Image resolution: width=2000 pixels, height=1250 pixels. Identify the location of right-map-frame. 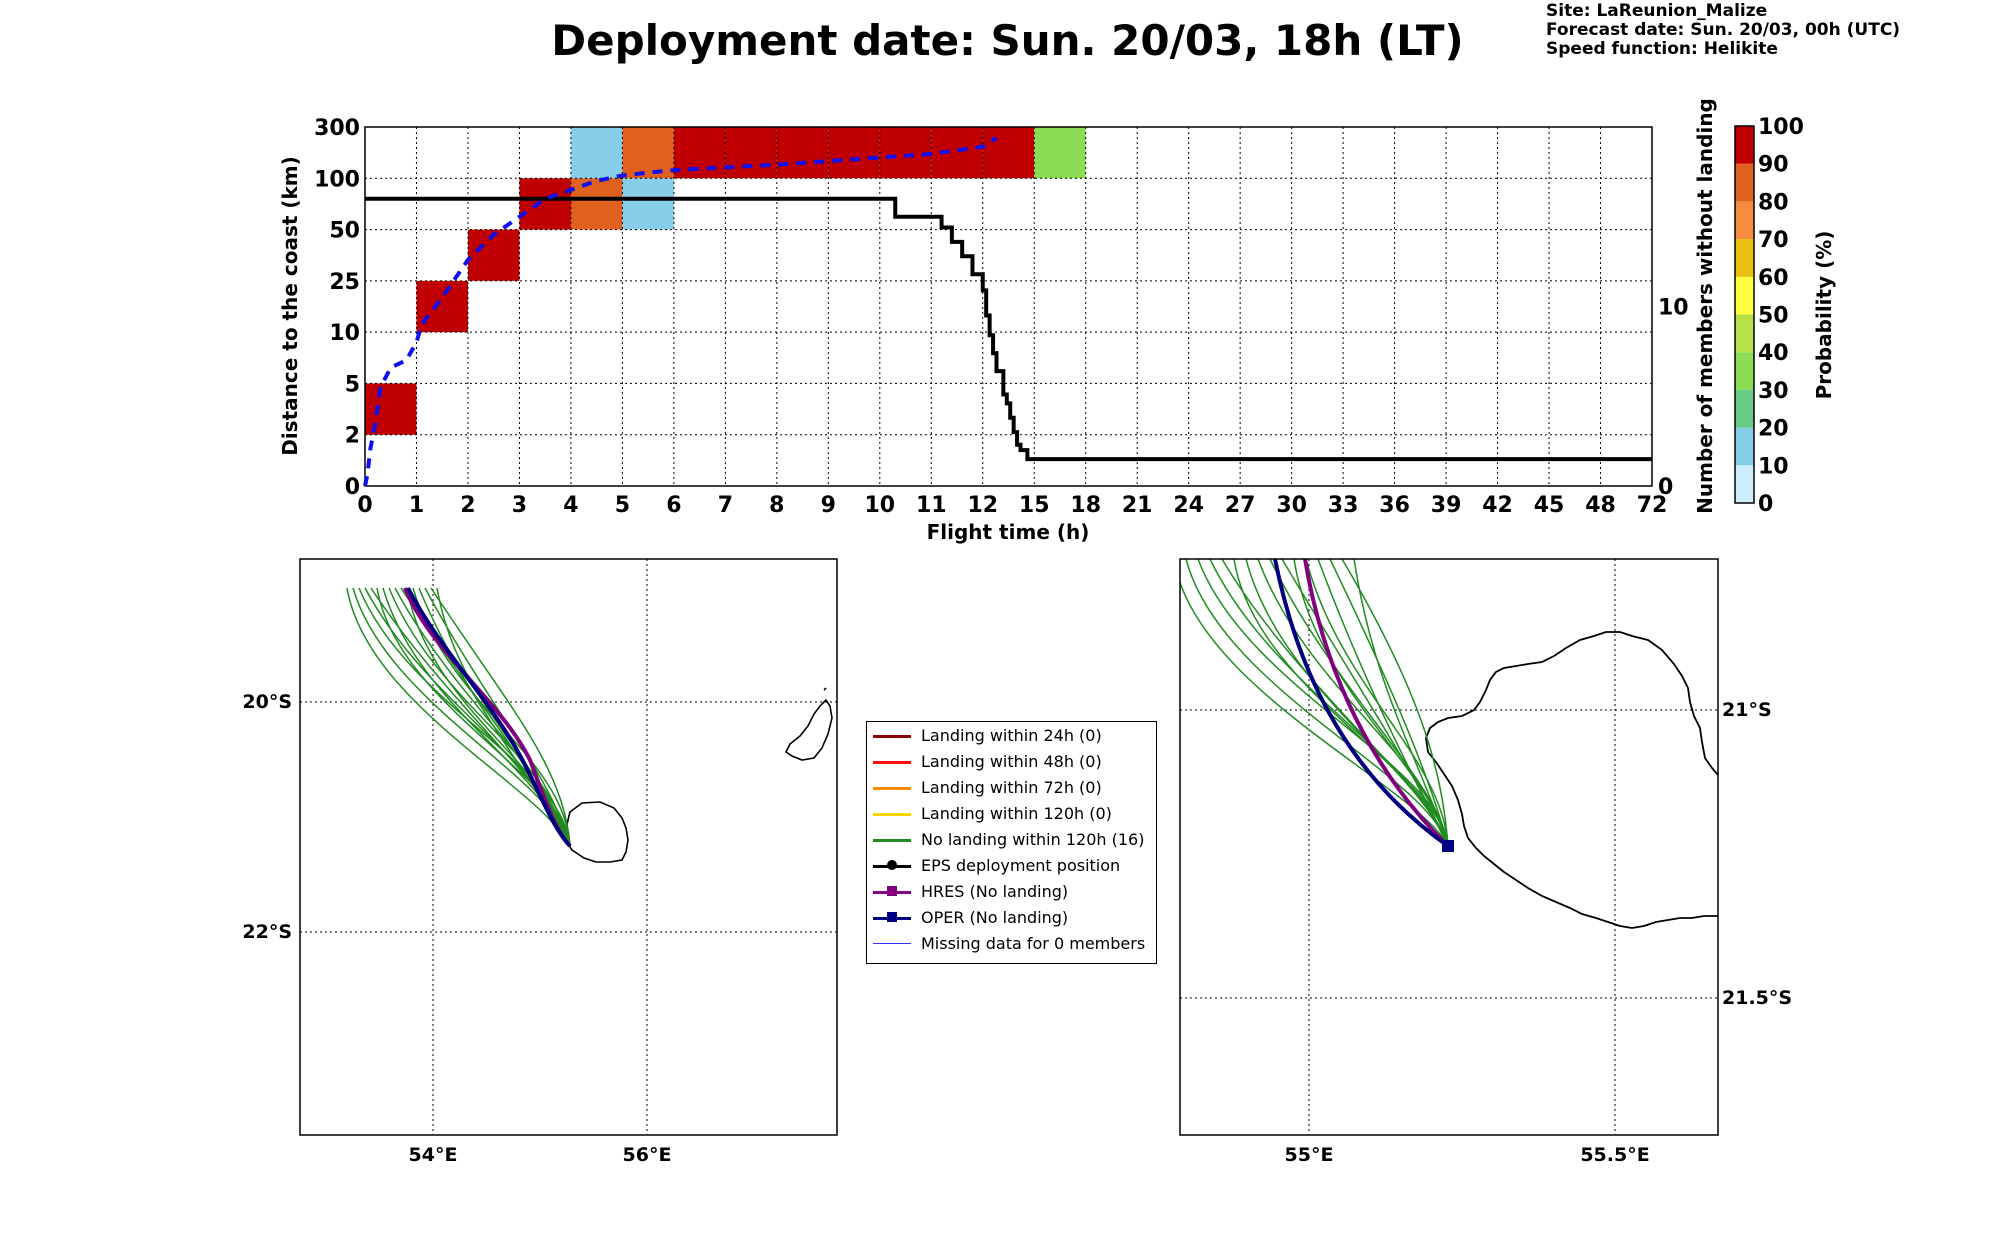
(1449, 847).